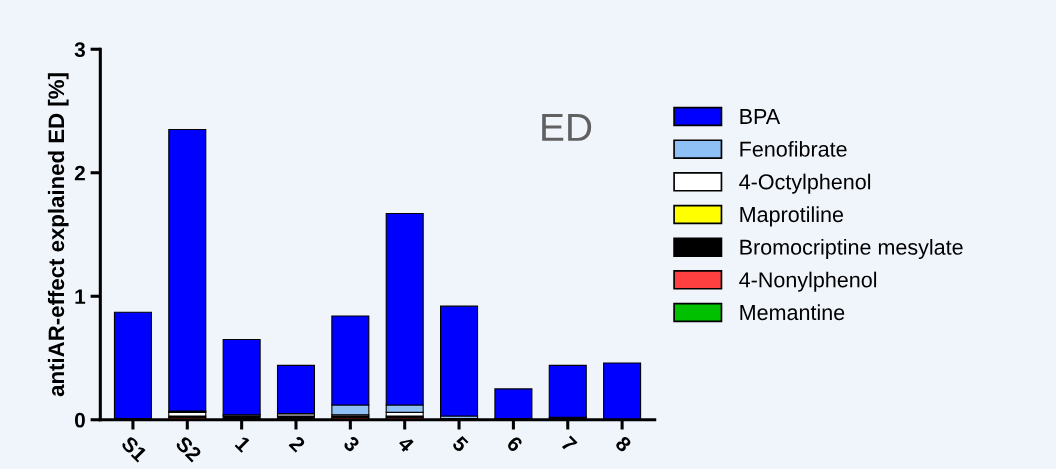 This screenshot has height=469, width=1056. I want to click on y-tick-label: 0, so click(79, 420).